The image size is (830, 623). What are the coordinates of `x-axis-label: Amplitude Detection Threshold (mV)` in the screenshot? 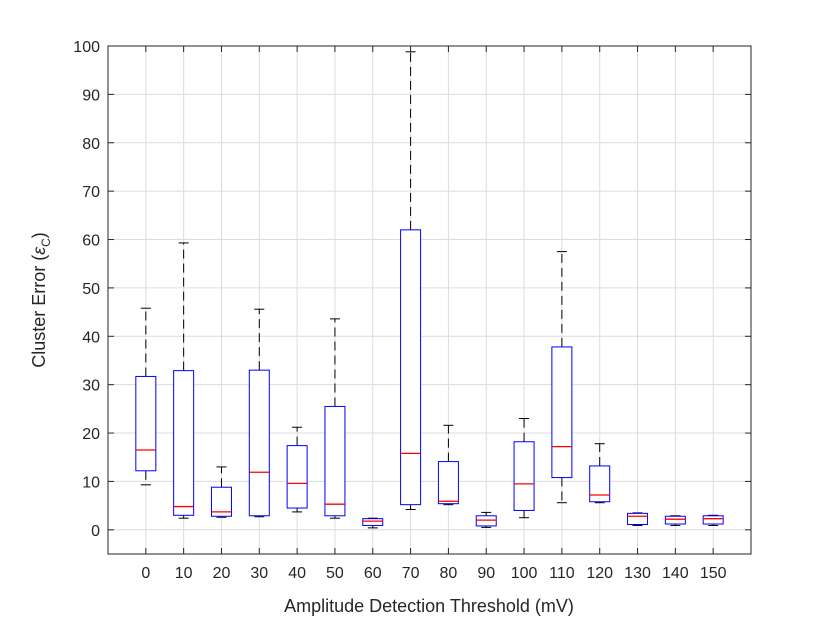 It's located at (429, 606).